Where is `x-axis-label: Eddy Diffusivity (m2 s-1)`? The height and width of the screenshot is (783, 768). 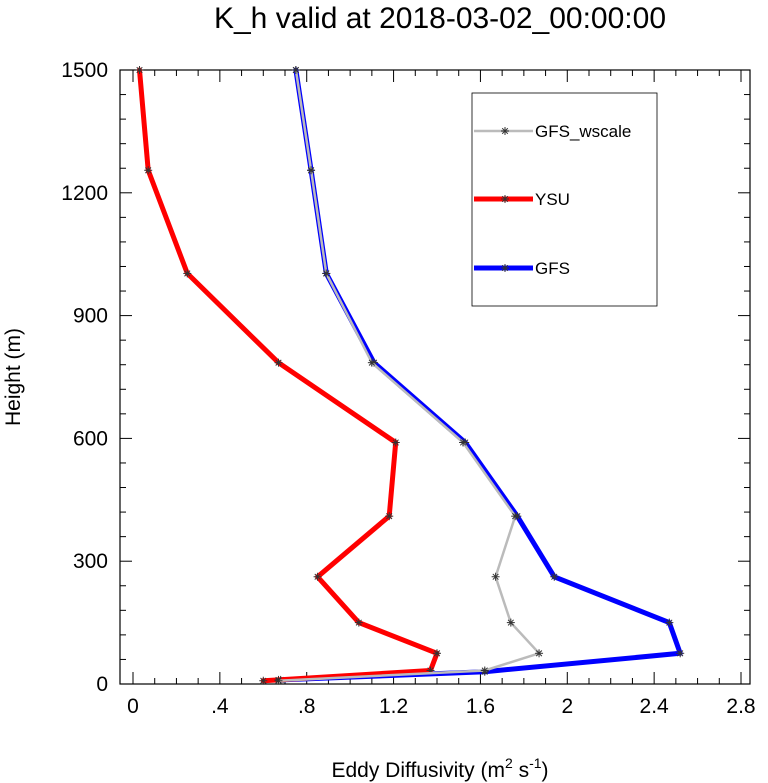 x-axis-label: Eddy Diffusivity (m2 s-1) is located at coordinates (439, 768).